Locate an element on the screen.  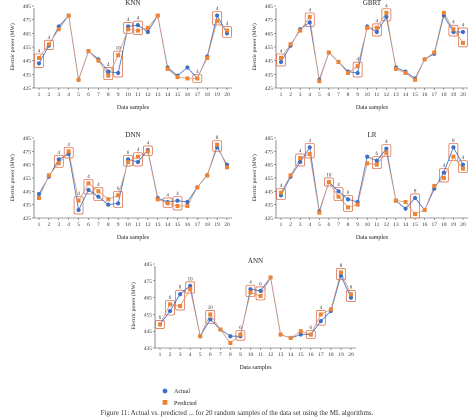
y-axis-label: Electric power (MW) is located at coordinates (254, 178).